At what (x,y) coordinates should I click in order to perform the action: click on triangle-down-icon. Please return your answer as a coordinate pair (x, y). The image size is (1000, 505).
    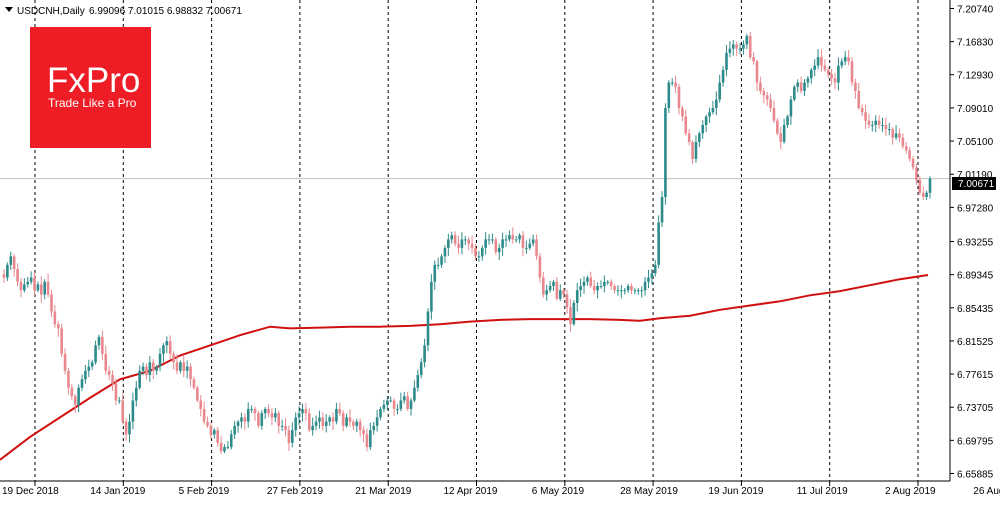
    Looking at the image, I should click on (9, 9).